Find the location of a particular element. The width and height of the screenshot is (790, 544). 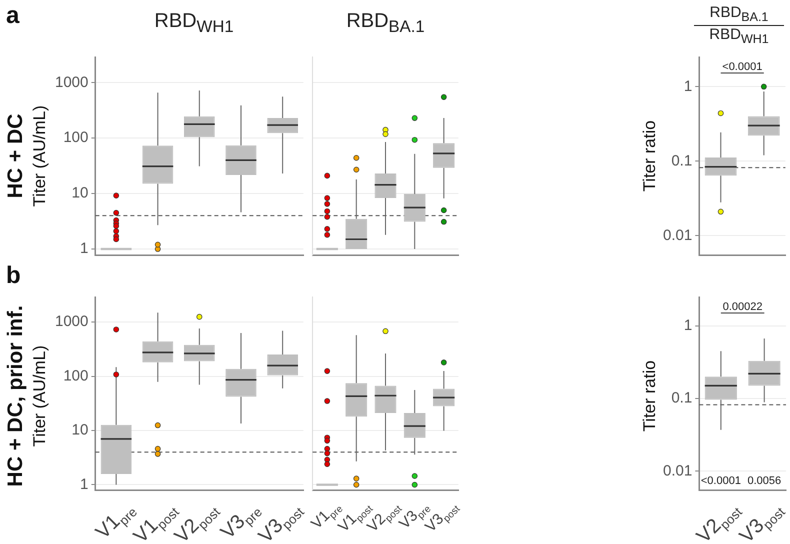

text: HC + DC is located at coordinates (16, 156).